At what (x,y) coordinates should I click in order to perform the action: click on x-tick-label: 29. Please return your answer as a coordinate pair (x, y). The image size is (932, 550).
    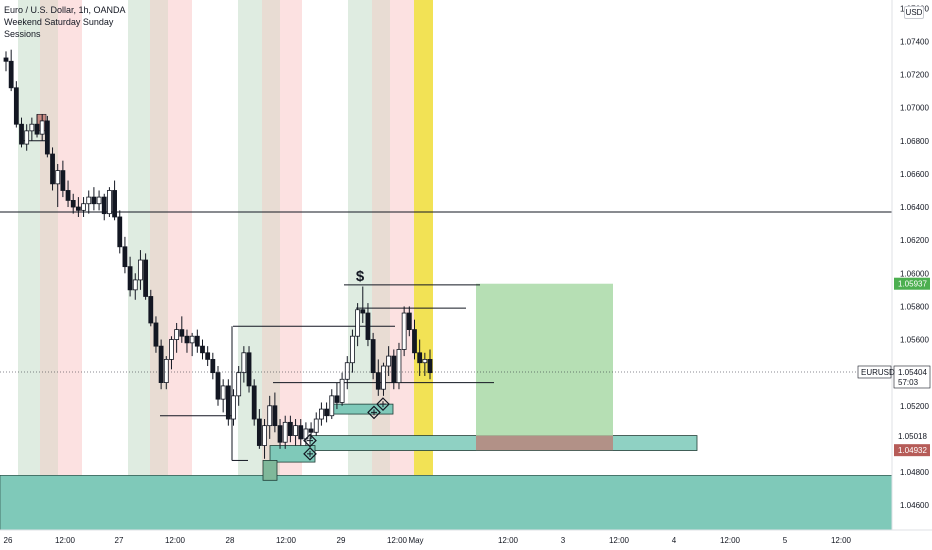
    Looking at the image, I should click on (341, 540).